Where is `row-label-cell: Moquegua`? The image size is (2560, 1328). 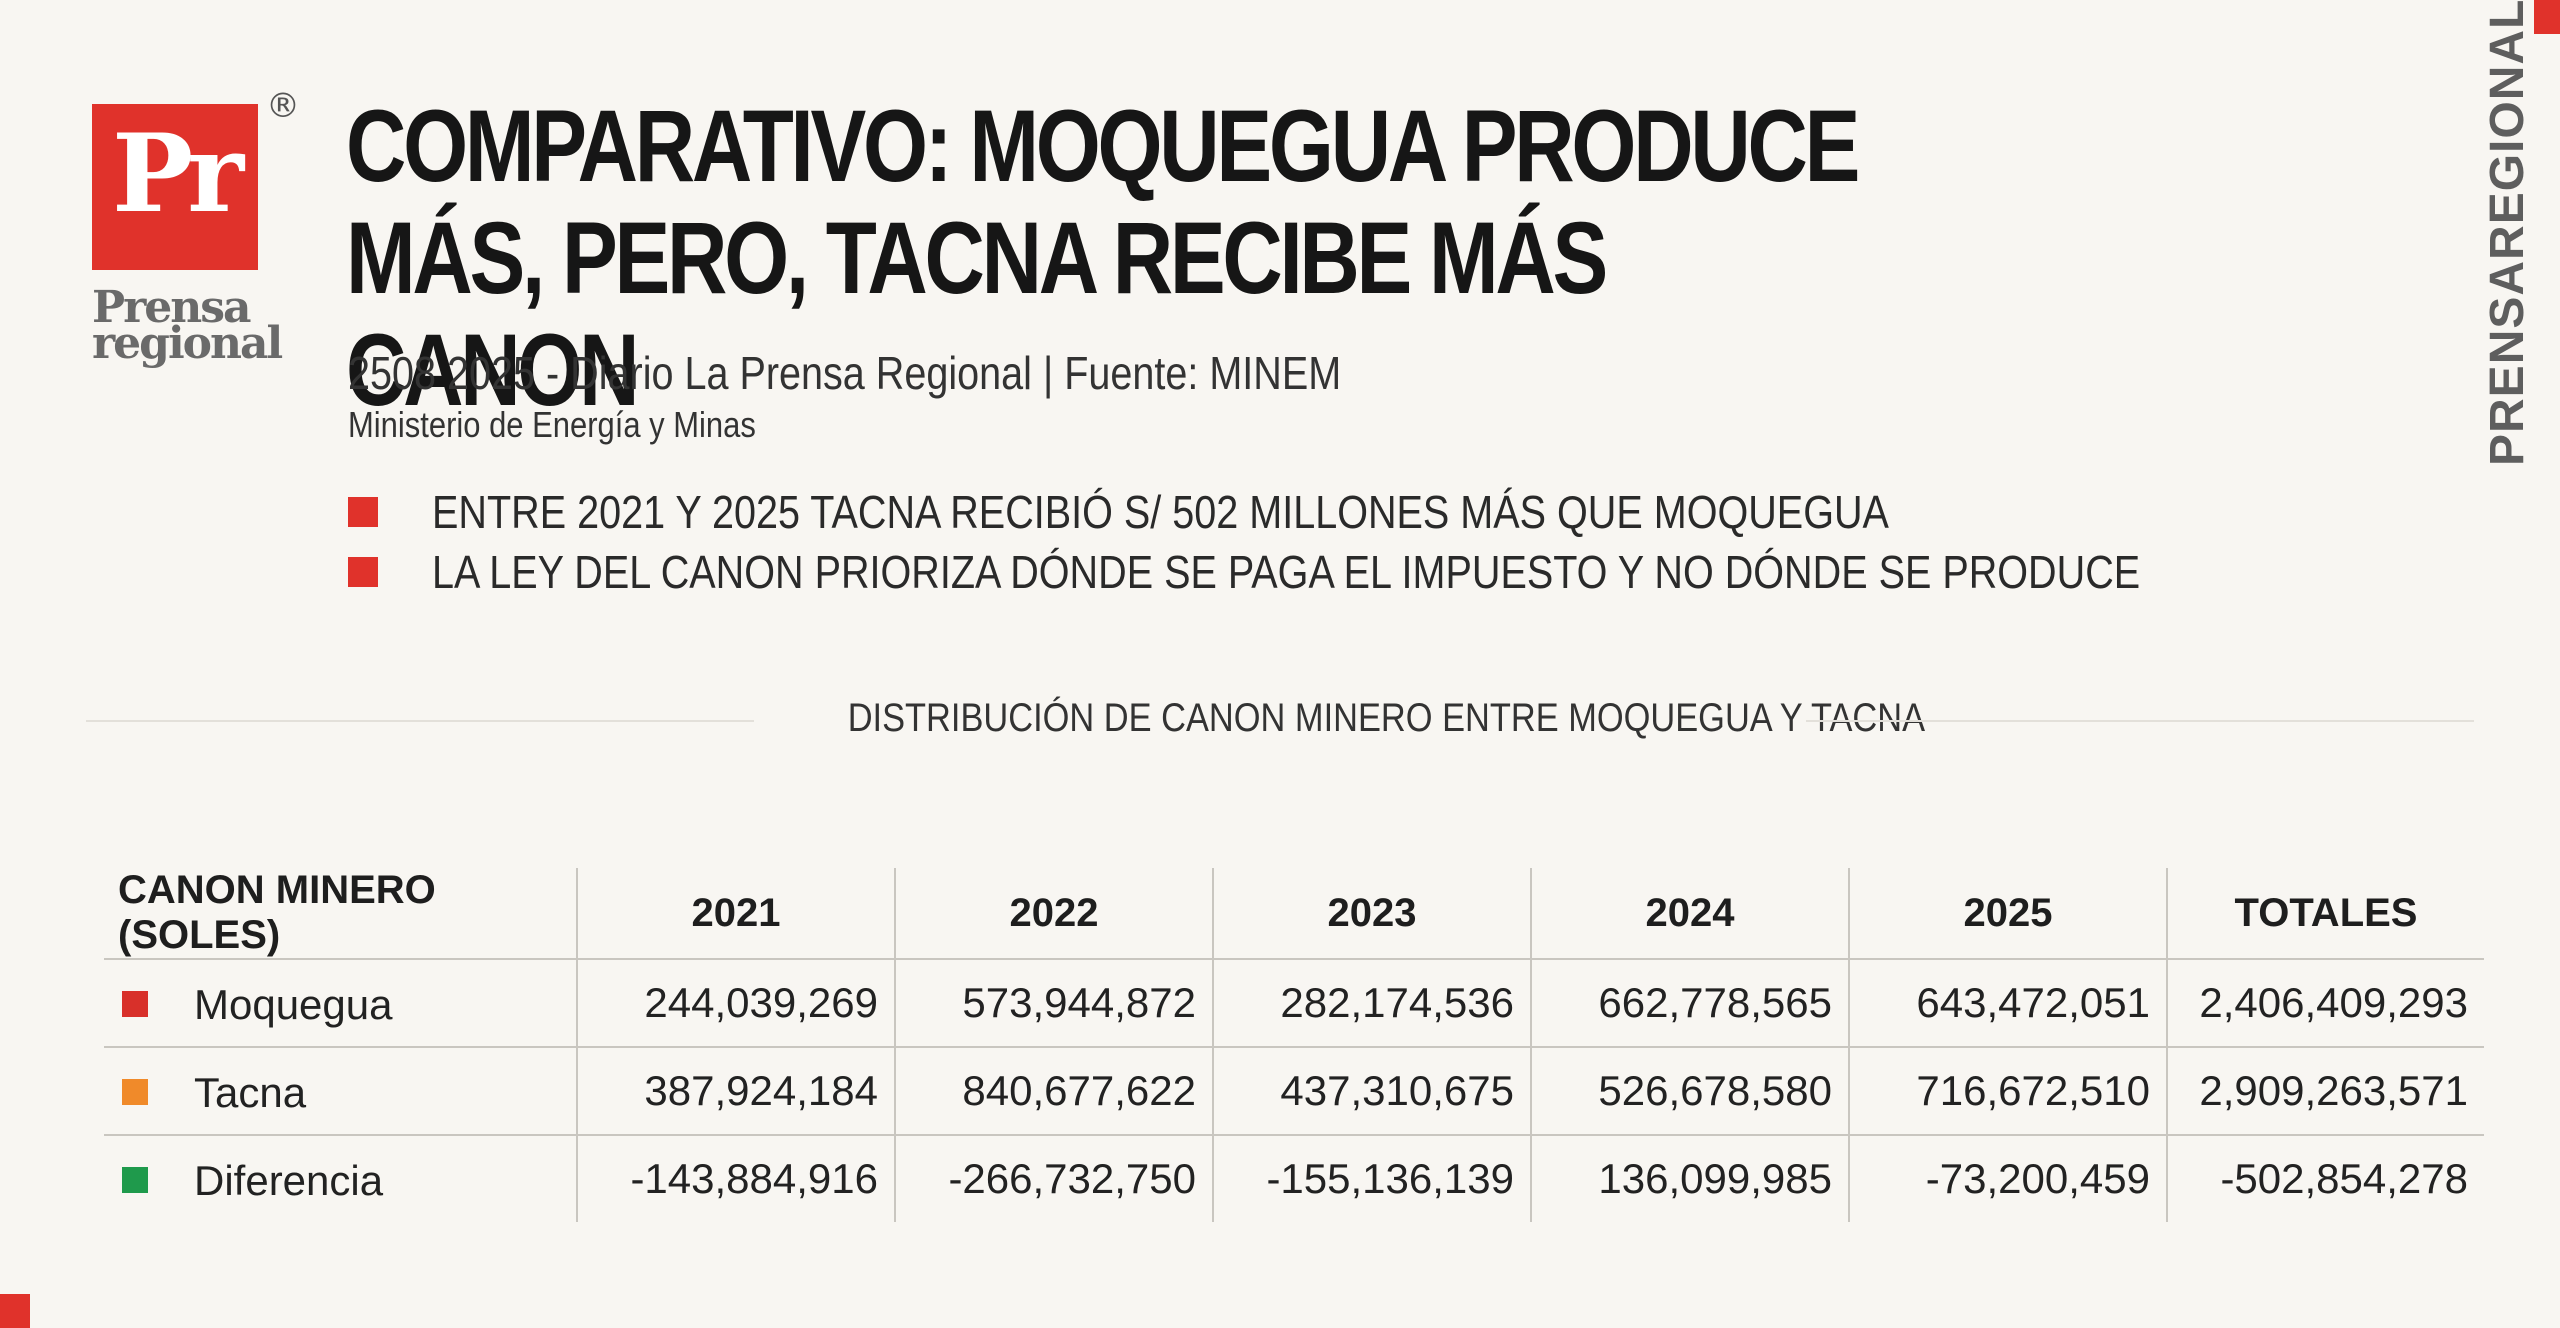
row-label-cell: Moquegua is located at coordinates (340, 1003).